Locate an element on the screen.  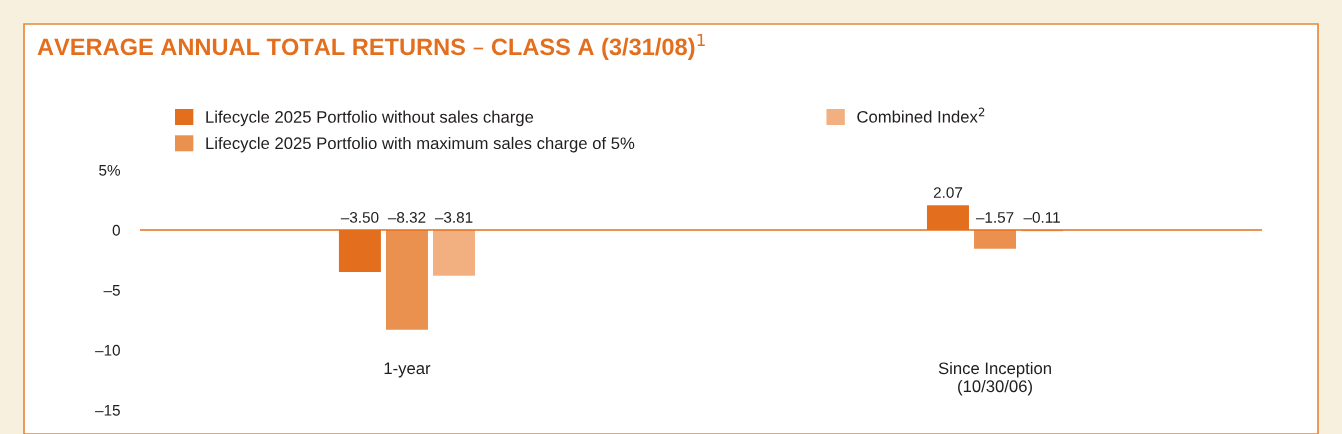
x-tick-label: Since Inception (10/30/06) is located at coordinates (994, 378).